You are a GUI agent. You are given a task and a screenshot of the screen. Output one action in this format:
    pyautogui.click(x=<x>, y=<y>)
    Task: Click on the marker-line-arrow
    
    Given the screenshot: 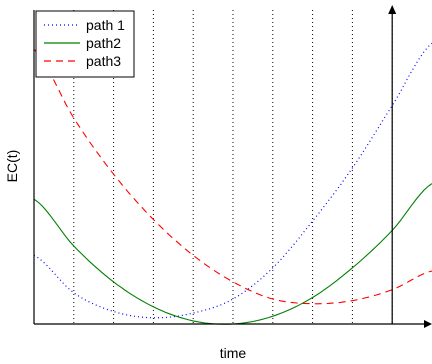 What is the action you would take?
    pyautogui.click(x=392, y=9)
    